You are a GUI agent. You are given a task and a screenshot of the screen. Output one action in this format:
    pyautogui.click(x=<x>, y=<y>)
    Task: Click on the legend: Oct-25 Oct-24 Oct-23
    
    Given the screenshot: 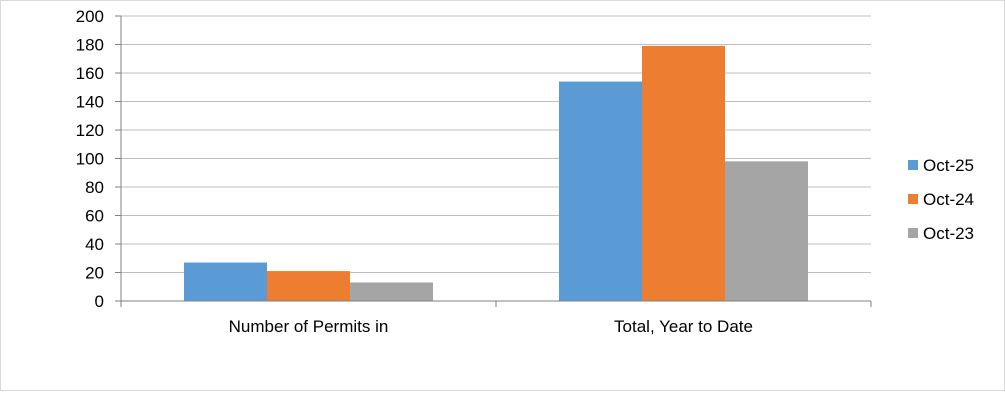 What is the action you would take?
    pyautogui.click(x=941, y=199)
    